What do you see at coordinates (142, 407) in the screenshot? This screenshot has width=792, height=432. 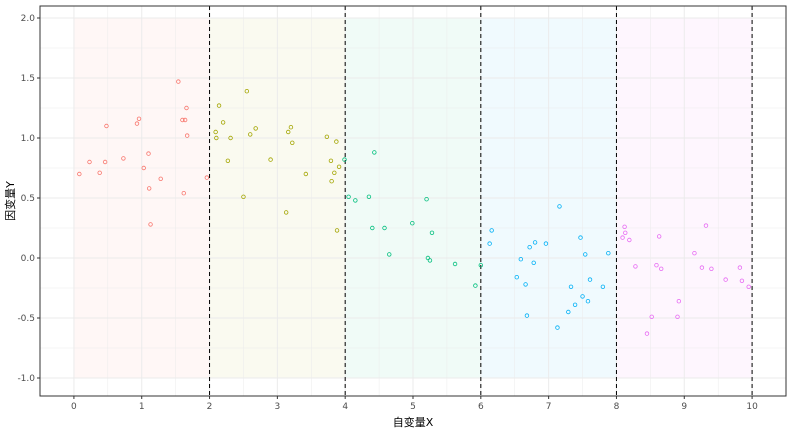 I see `x-tick-label: 1` at bounding box center [142, 407].